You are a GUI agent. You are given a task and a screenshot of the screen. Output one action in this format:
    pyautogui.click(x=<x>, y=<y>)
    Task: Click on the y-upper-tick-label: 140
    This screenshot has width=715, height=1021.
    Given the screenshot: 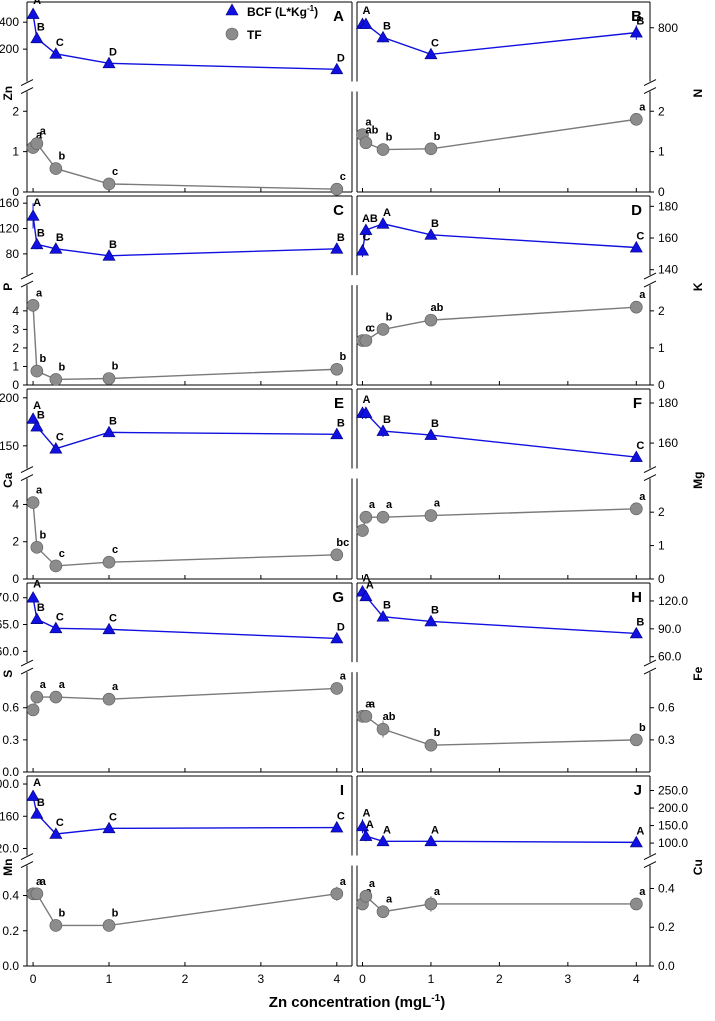 What is the action you would take?
    pyautogui.click(x=668, y=270)
    